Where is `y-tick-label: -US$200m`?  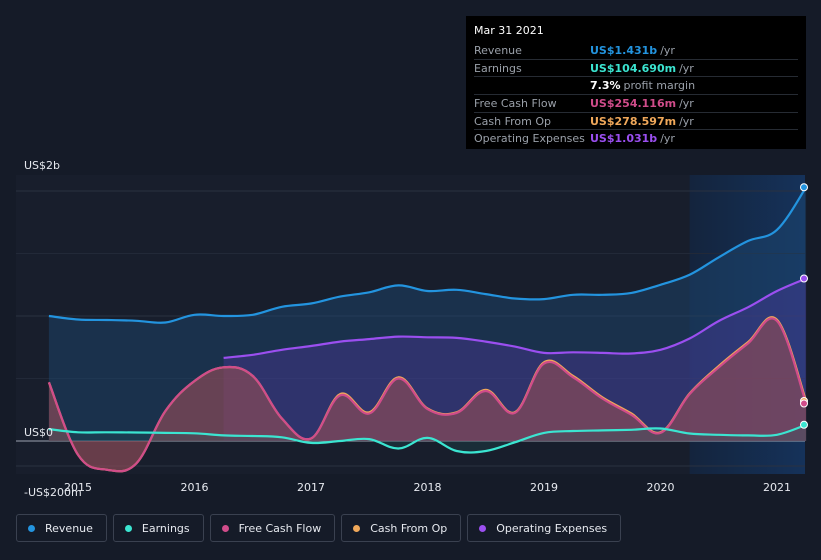 y-tick-label: -US$200m is located at coordinates (53, 492).